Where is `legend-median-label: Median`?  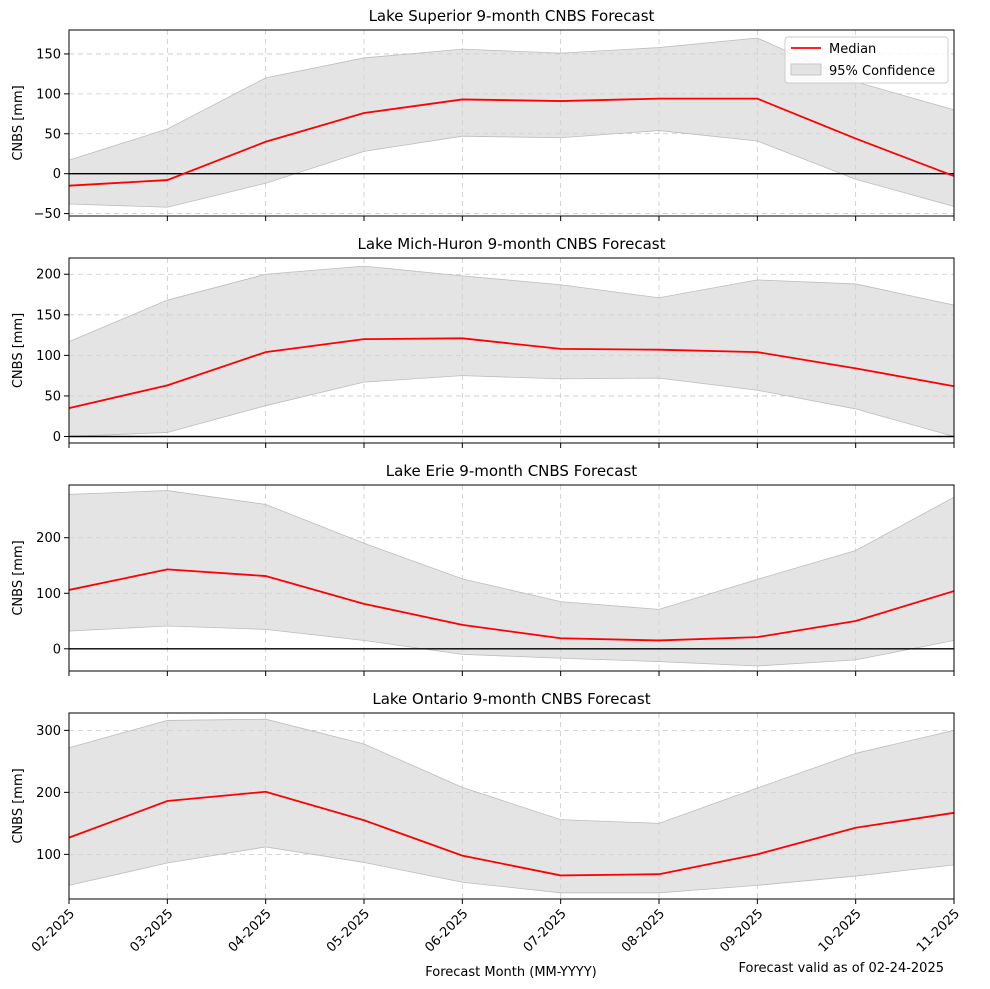 legend-median-label: Median is located at coordinates (852, 49).